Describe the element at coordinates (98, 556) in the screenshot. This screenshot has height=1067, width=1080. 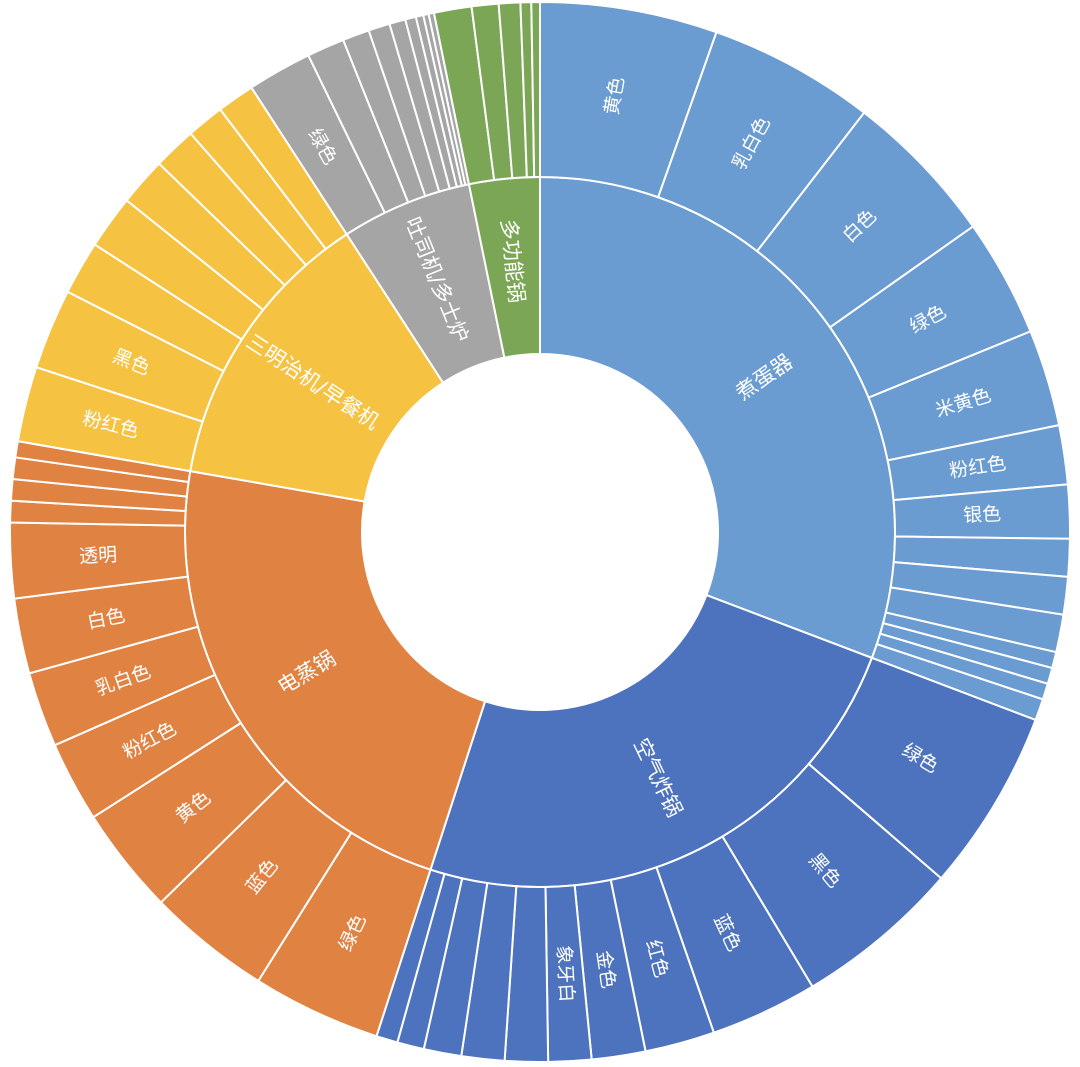
I see `subcategory-label: 透明` at that location.